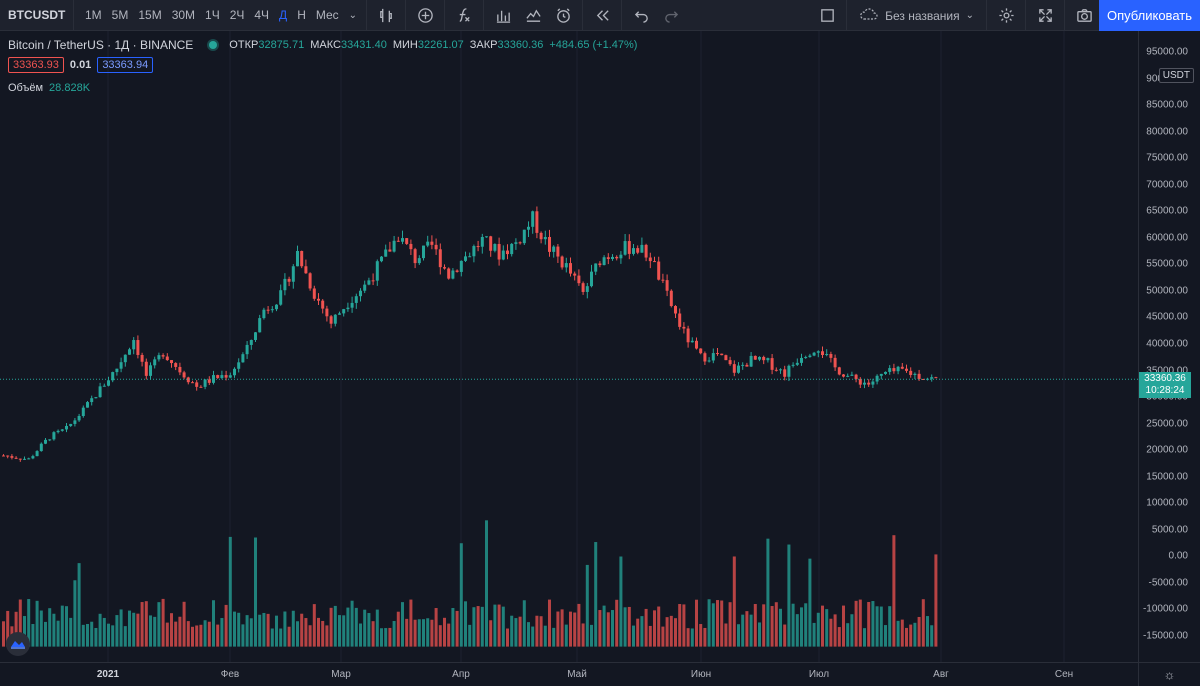 The height and width of the screenshot is (686, 1200). Describe the element at coordinates (353, 15) in the screenshot. I see `chevron-down-icon: ⌄` at that location.